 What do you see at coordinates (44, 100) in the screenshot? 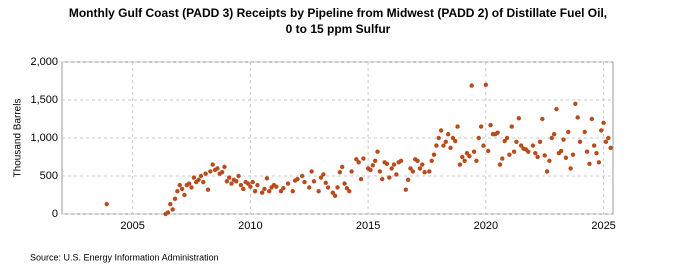
I see `y-tick-label: 1,500` at bounding box center [44, 100].